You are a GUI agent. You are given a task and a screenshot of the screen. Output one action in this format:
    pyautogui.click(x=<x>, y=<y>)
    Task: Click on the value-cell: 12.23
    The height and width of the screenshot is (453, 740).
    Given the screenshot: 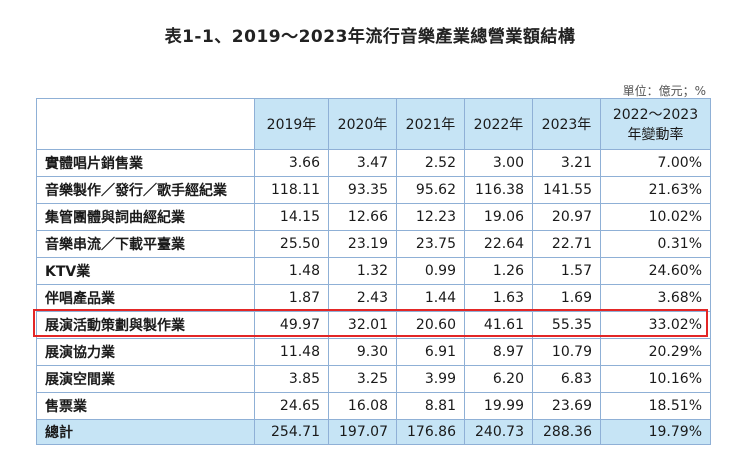 What is the action you would take?
    pyautogui.click(x=430, y=217)
    